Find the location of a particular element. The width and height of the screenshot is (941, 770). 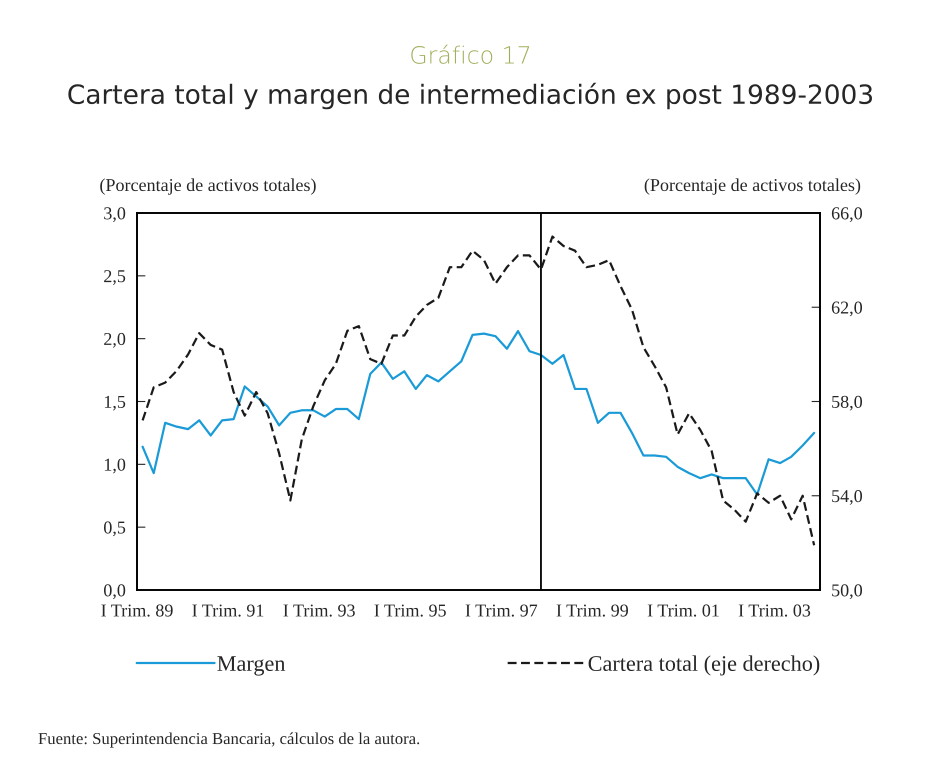

y2-axis-title: (Porcentaje de activos totales) is located at coordinates (752, 186).